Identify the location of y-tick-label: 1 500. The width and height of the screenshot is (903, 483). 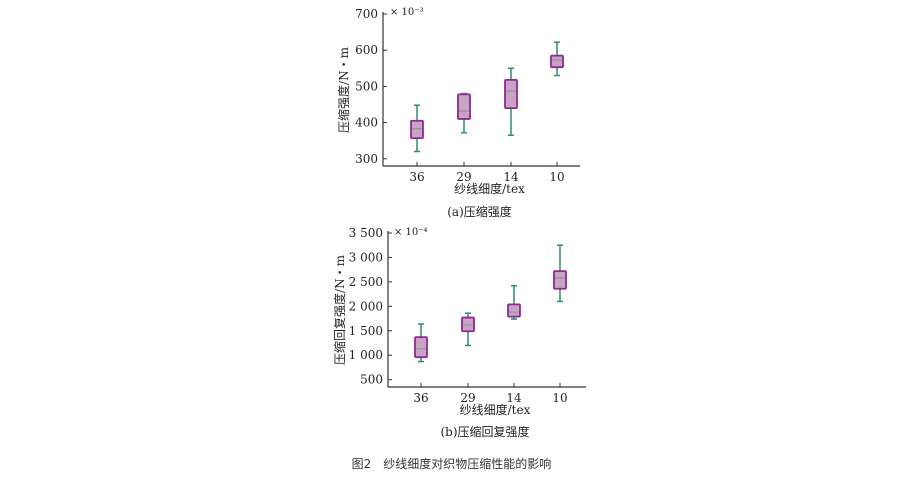
(366, 331).